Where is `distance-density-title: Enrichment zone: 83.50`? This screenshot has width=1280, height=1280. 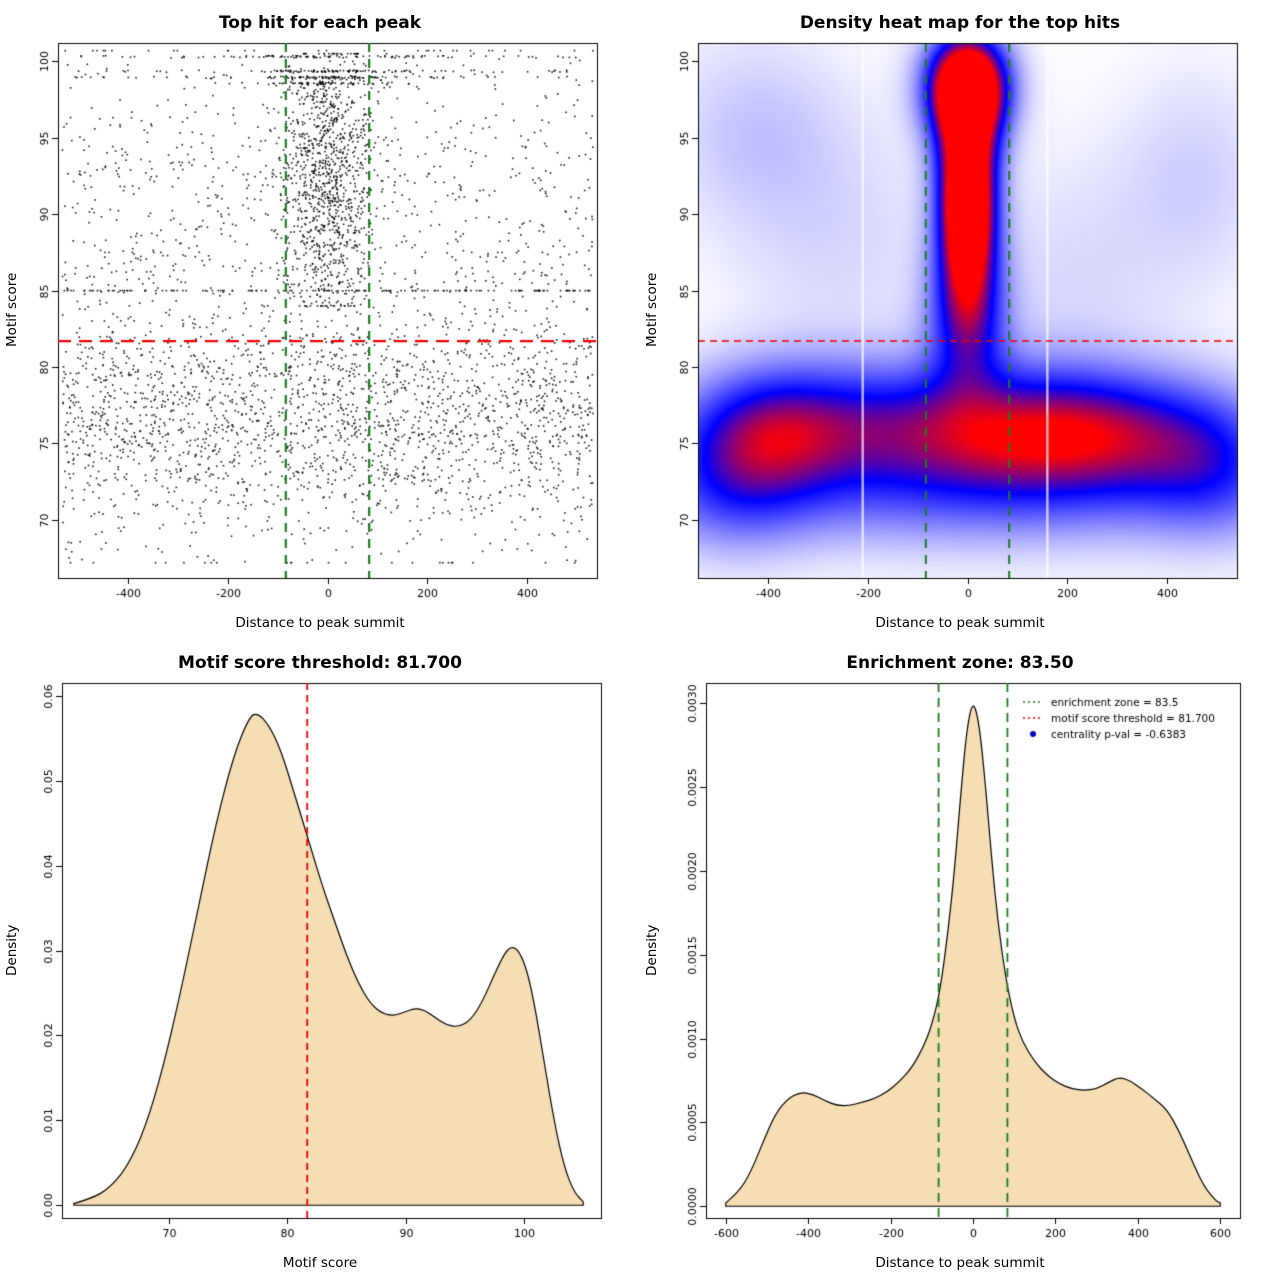 distance-density-title: Enrichment zone: 83.50 is located at coordinates (960, 663).